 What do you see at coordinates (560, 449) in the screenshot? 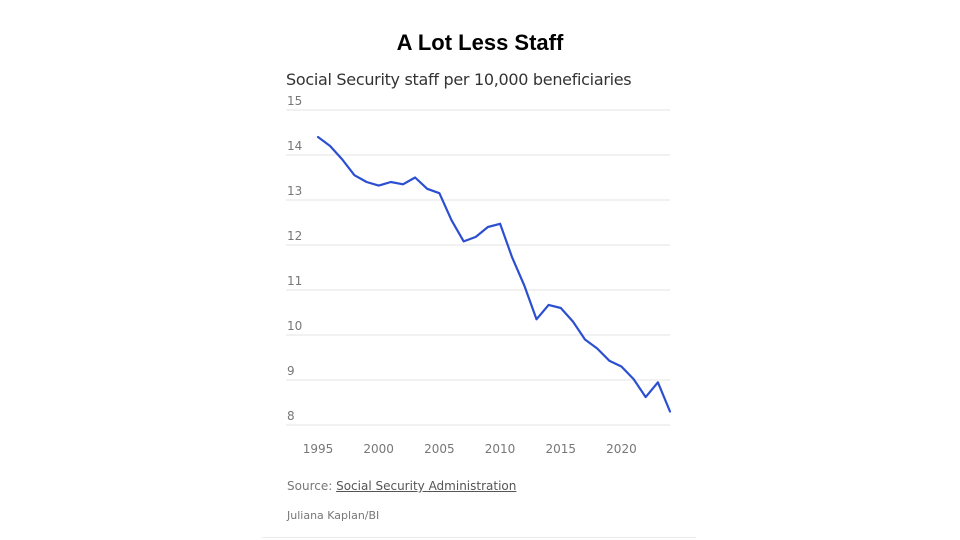
I see `x-tick-label-2015: 2015` at bounding box center [560, 449].